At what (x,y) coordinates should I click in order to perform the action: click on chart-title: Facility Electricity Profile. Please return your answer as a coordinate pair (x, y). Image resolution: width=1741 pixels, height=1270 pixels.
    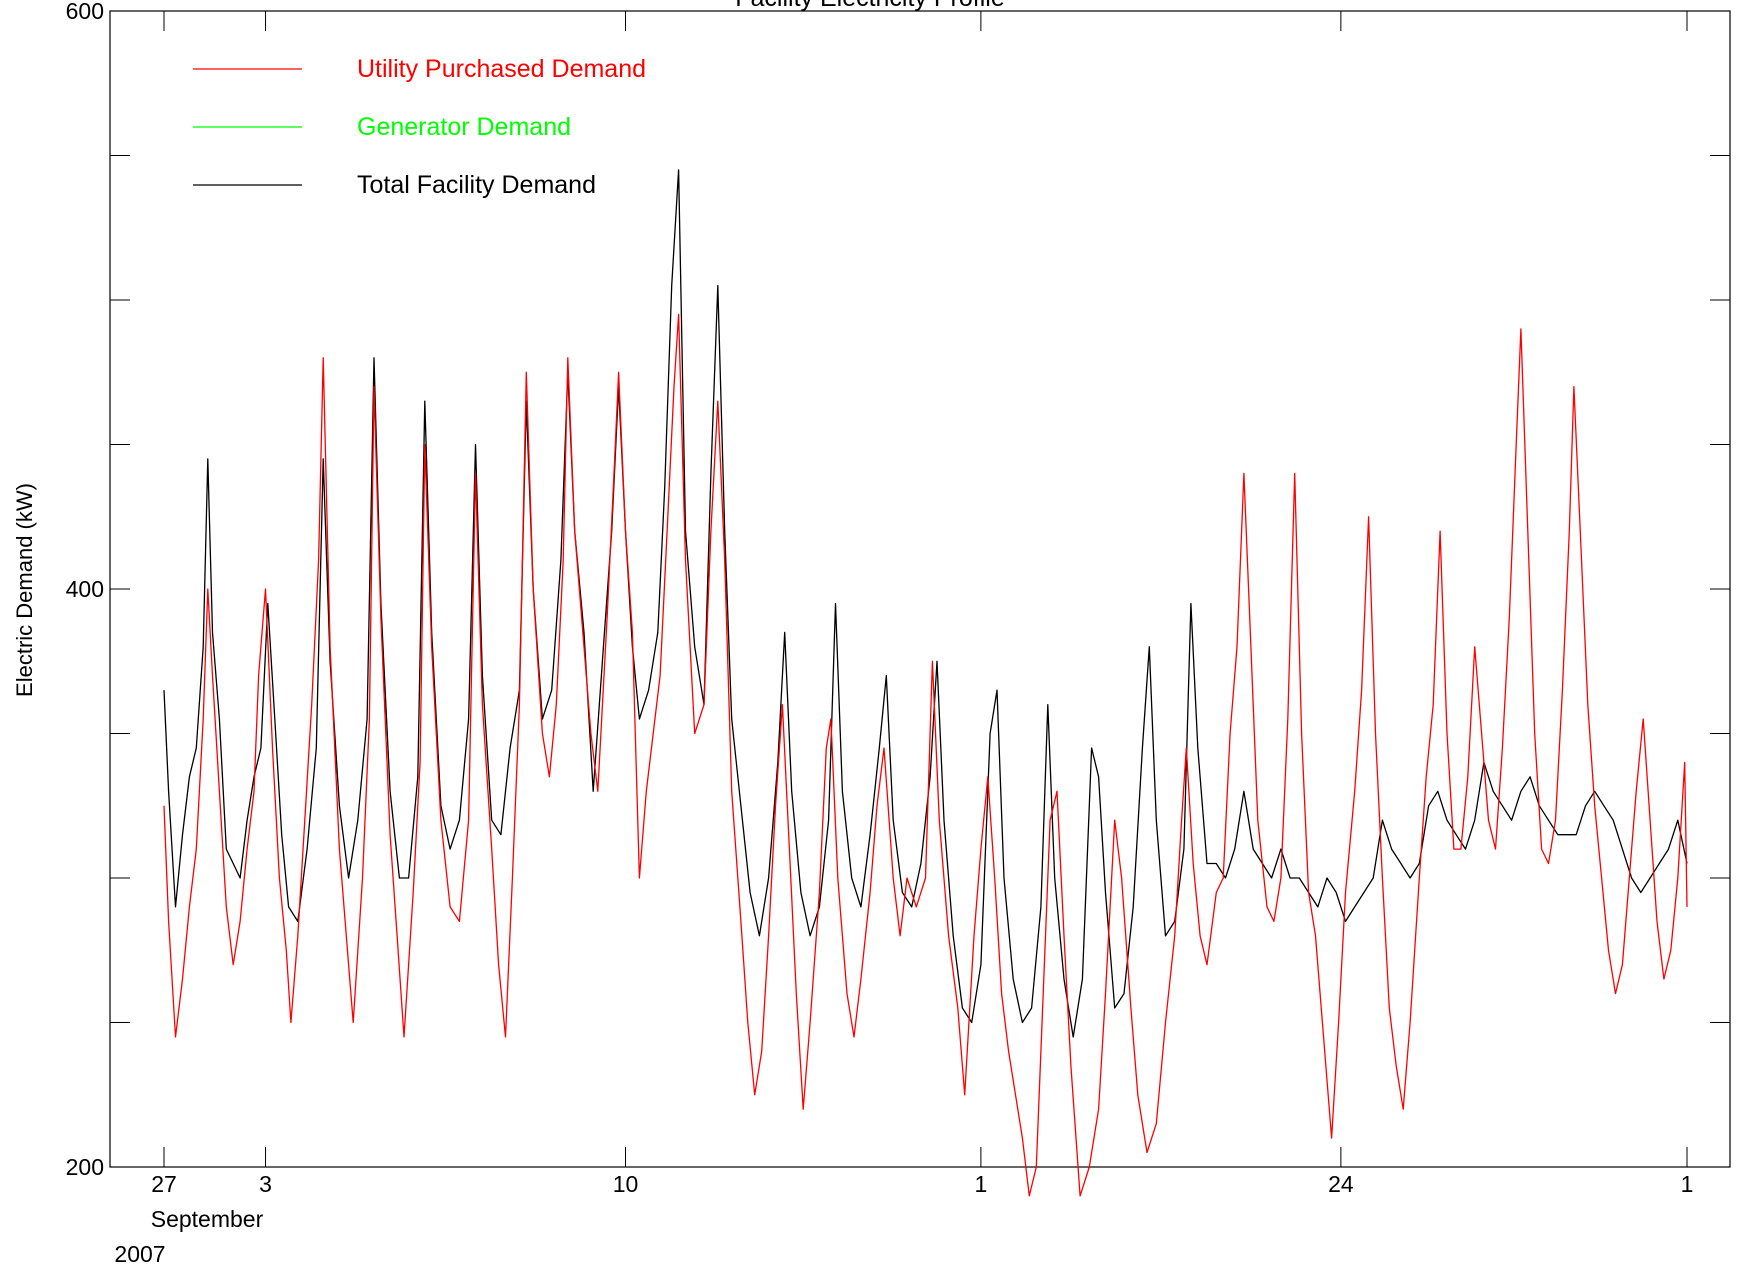
    Looking at the image, I should click on (870, 6).